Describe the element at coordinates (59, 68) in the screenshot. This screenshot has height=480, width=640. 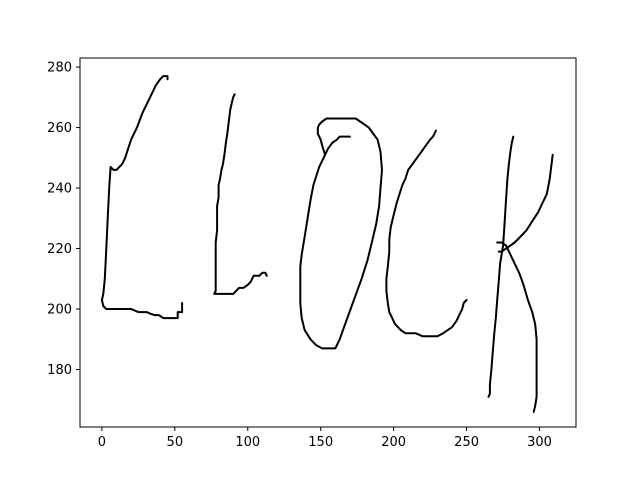
I see `y-tick-label: 280` at that location.